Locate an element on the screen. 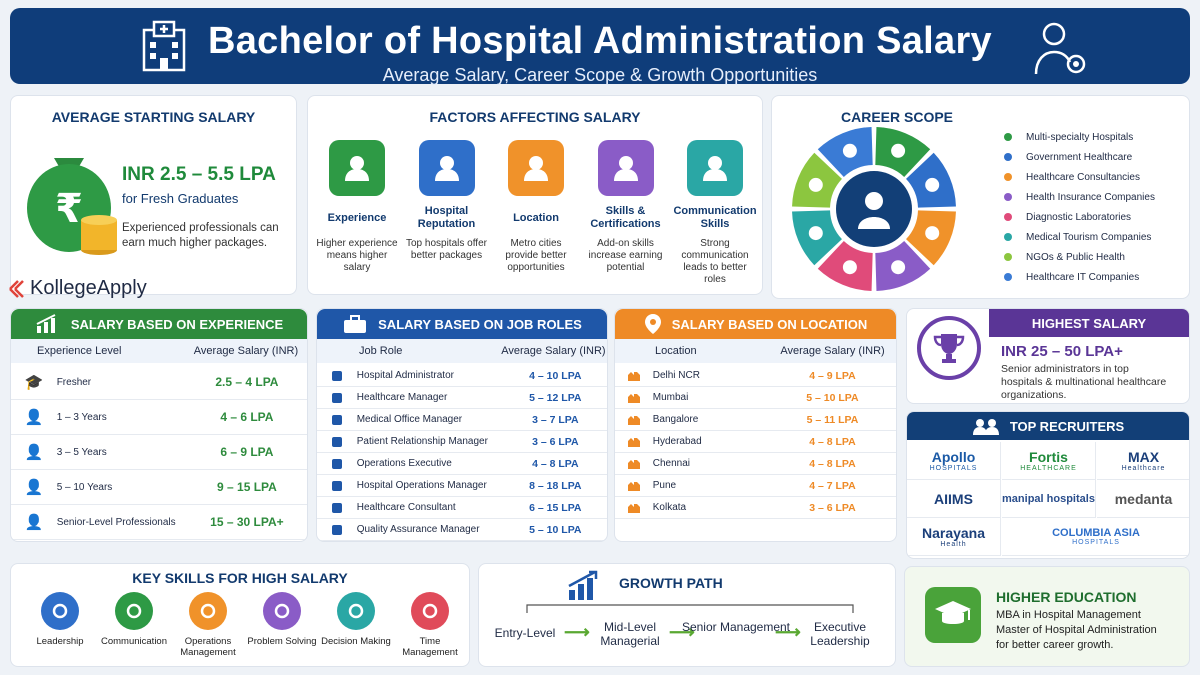 The height and width of the screenshot is (675, 1200). experience-salary: 6 – 9 LPA is located at coordinates (247, 452).